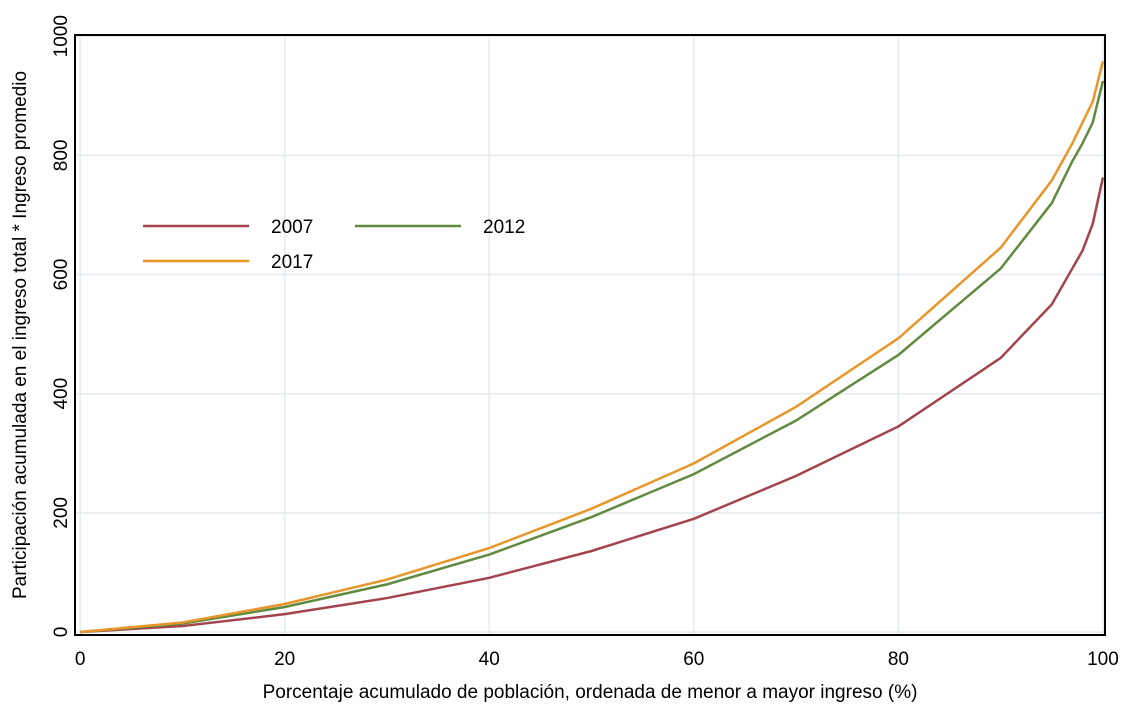  What do you see at coordinates (61, 36) in the screenshot?
I see `y-tick-label: 1000` at bounding box center [61, 36].